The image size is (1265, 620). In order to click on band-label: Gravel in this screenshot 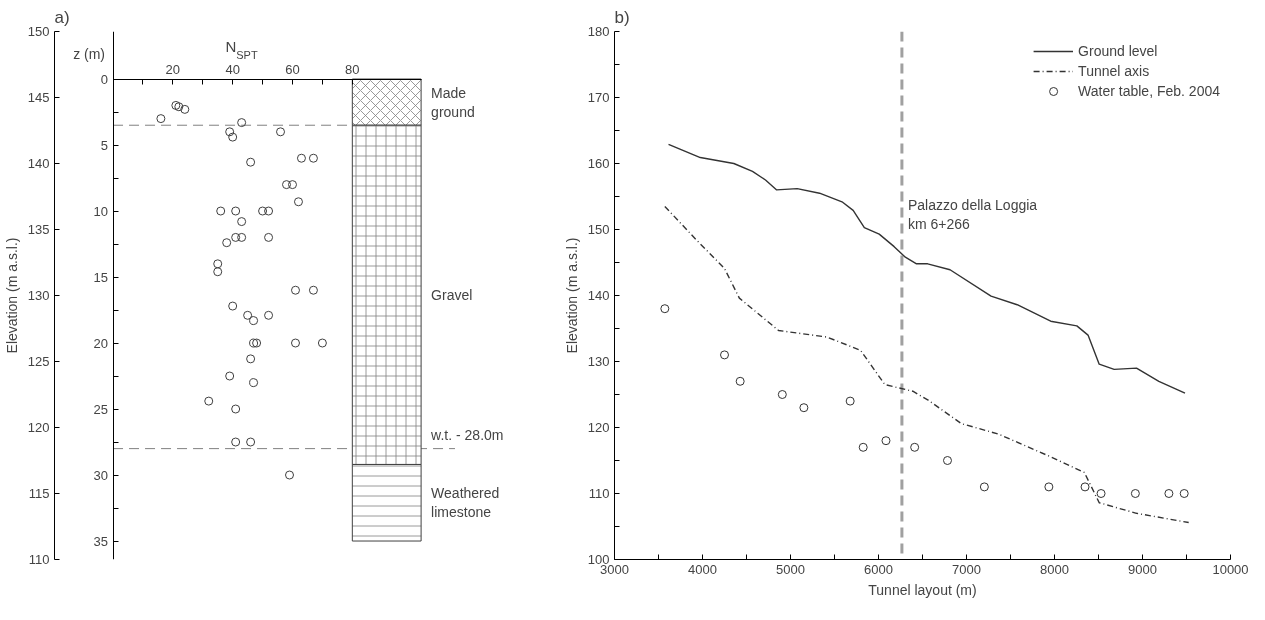, I will do `click(452, 294)`.